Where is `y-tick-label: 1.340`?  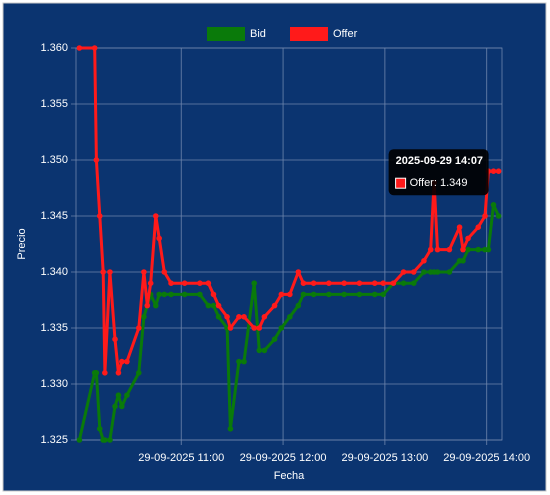 y-tick-label: 1.340 is located at coordinates (54, 272).